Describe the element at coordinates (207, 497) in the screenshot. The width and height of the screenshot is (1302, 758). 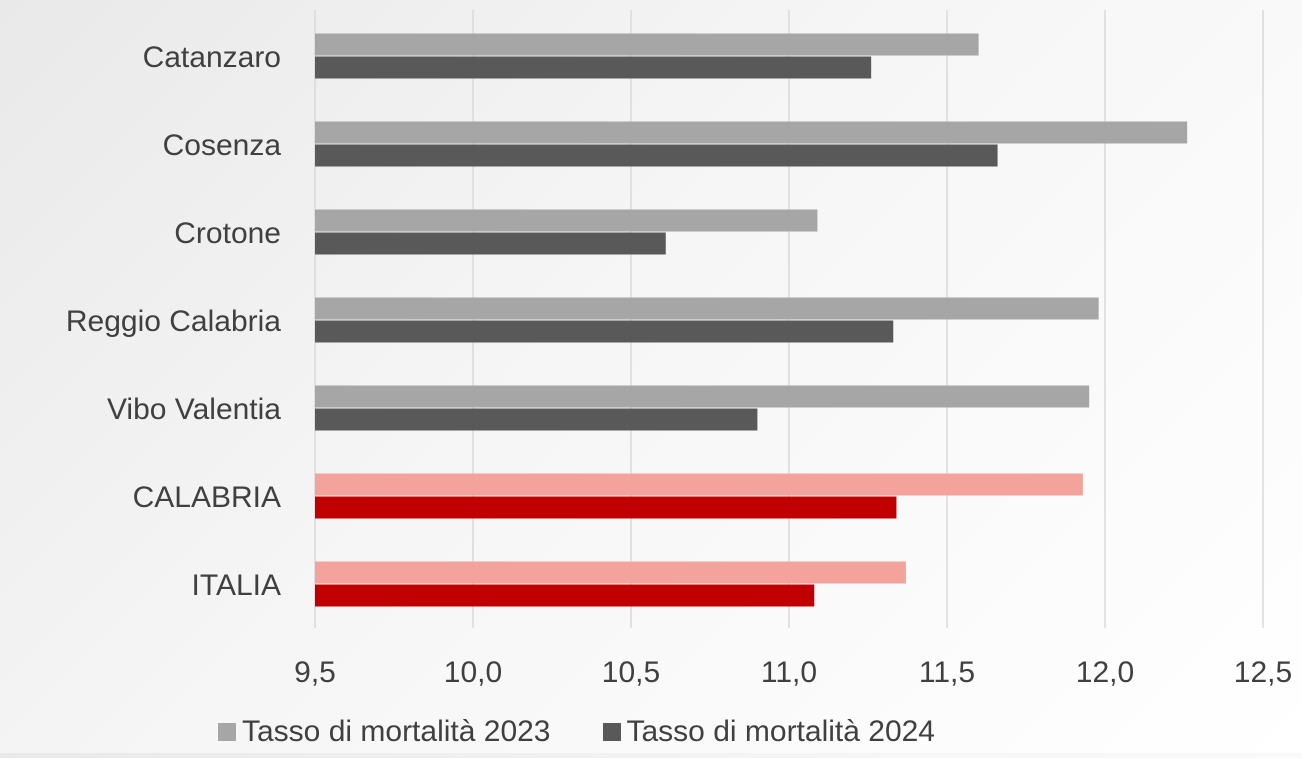
I see `category-label: CALABRIA` at that location.